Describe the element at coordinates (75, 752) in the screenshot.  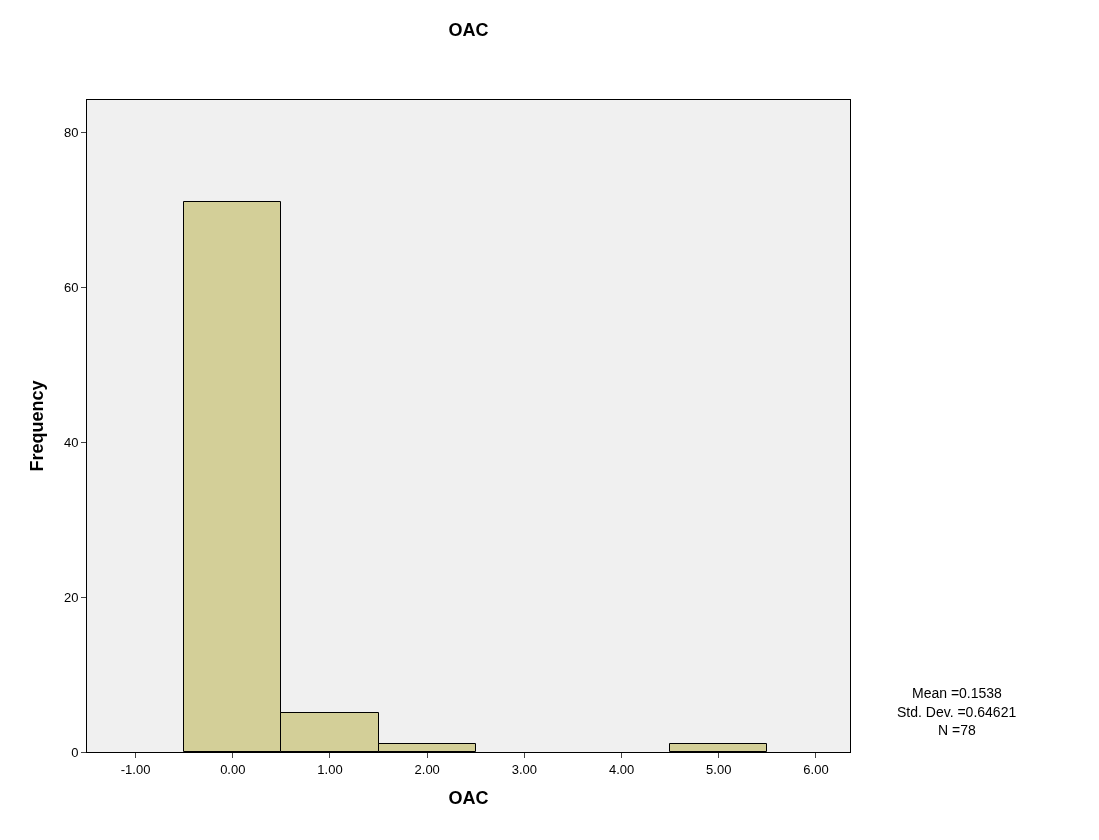
I see `y-tick-label: 0` at that location.